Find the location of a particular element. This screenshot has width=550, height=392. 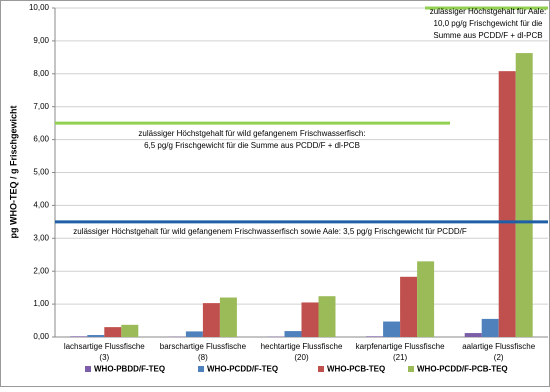

y-tick-label: 5,00 is located at coordinates (41, 172).